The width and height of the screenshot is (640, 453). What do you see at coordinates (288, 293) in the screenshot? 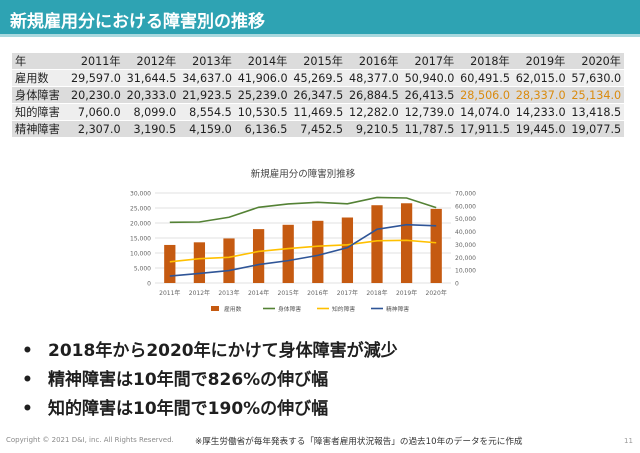
I see `x-axis-tick-label: 2015年` at bounding box center [288, 293].